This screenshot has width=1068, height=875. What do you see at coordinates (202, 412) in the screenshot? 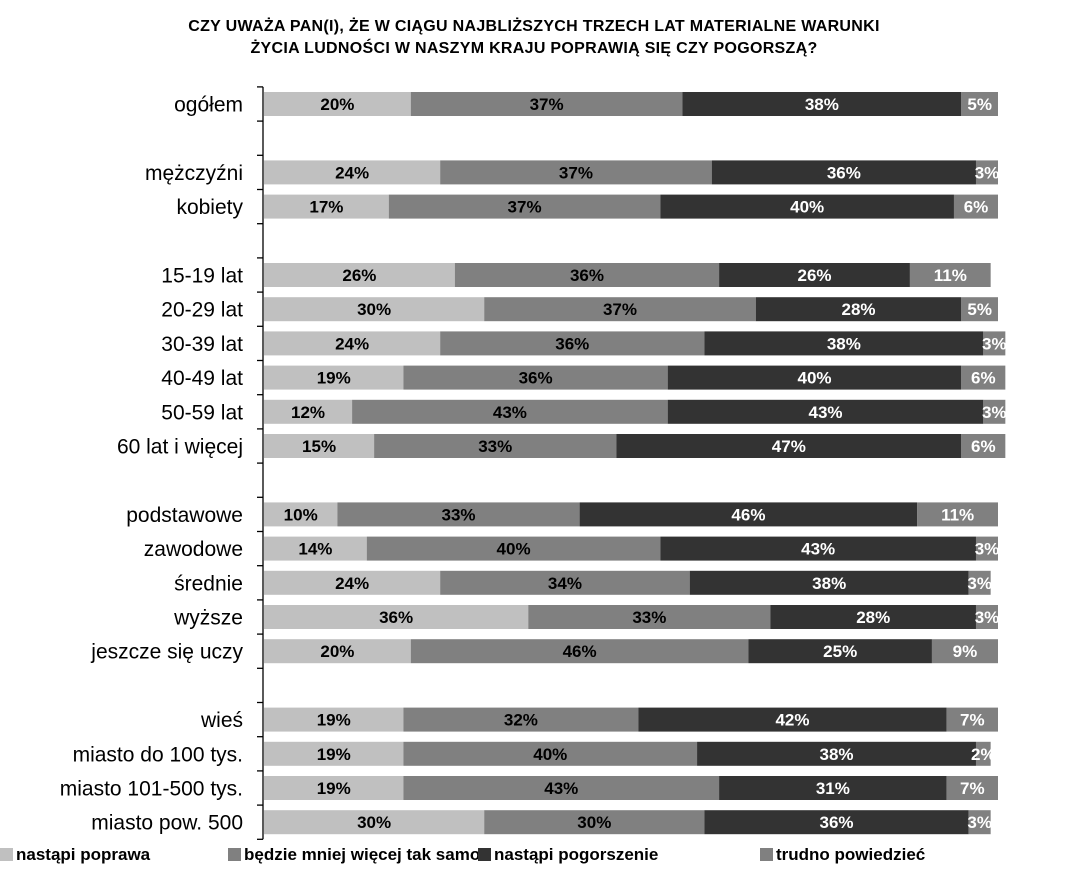
I see `category-label-50-59-lat: 50-59 lat` at bounding box center [202, 412].